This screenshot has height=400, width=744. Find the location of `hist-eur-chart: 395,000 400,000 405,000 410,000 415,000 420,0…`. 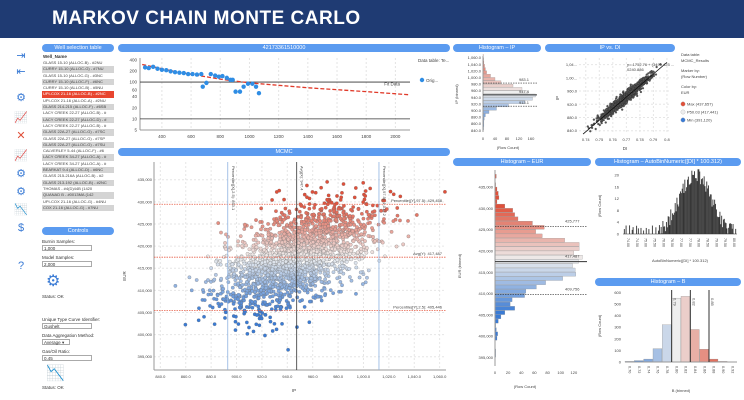

hist-eur-chart: 395,000 400,000 405,000 410,000 415,000 420,0… is located at coordinates (522, 282).